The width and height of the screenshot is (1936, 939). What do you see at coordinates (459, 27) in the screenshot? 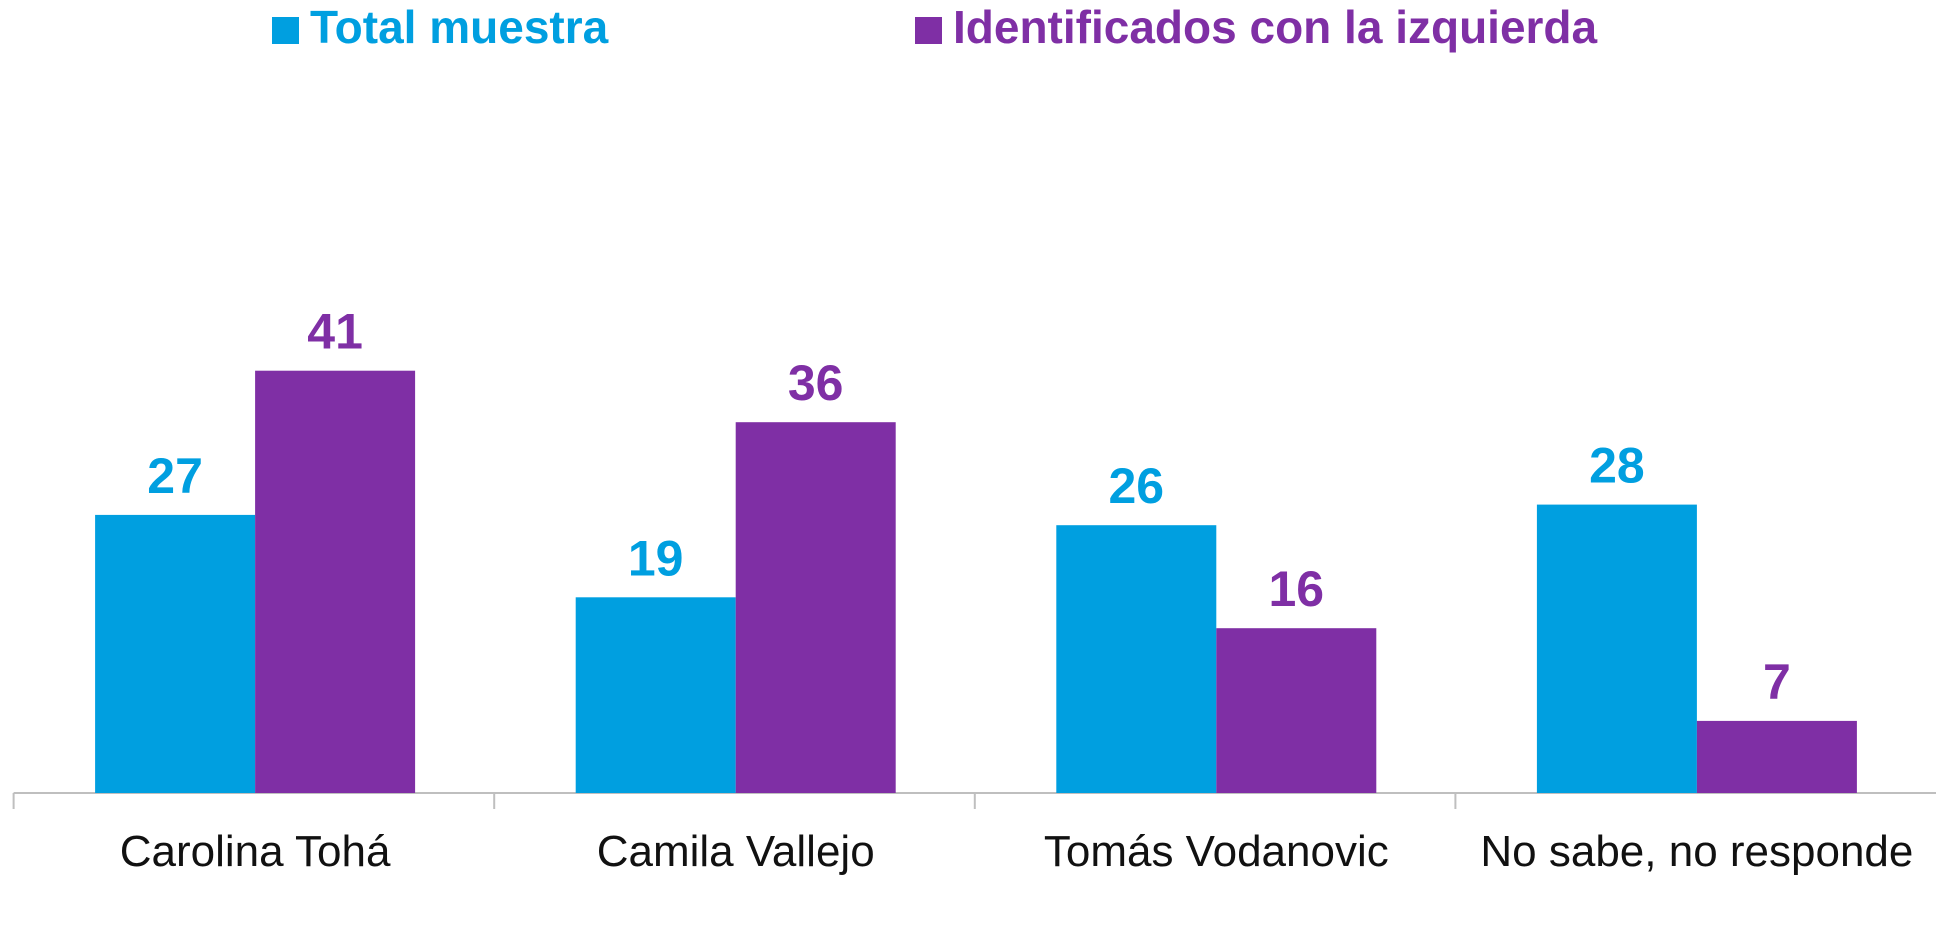
I see `legend-label: Total muestra` at bounding box center [459, 27].